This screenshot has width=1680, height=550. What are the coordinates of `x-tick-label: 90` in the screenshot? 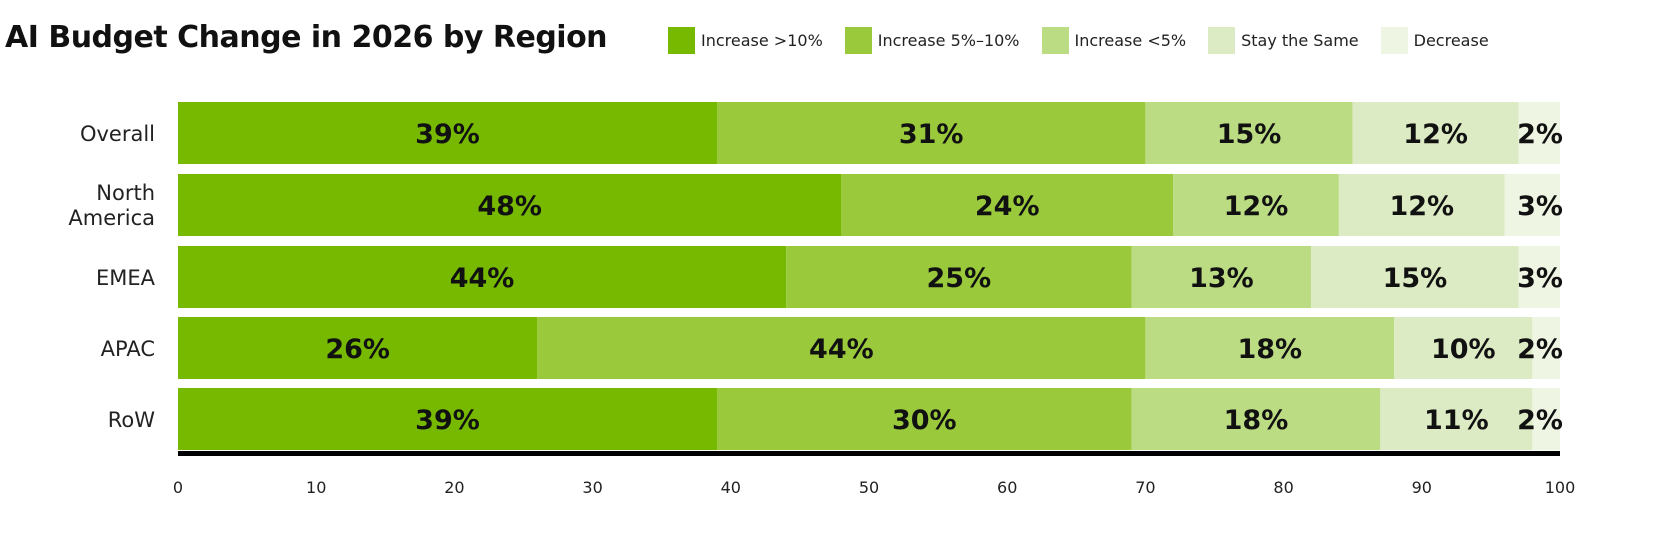 It's located at (1422, 487).